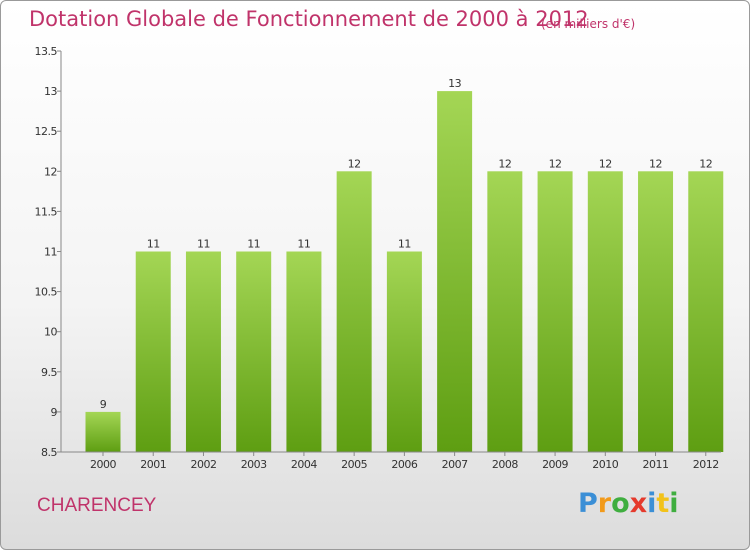  I want to click on bar-2003, so click(254, 351).